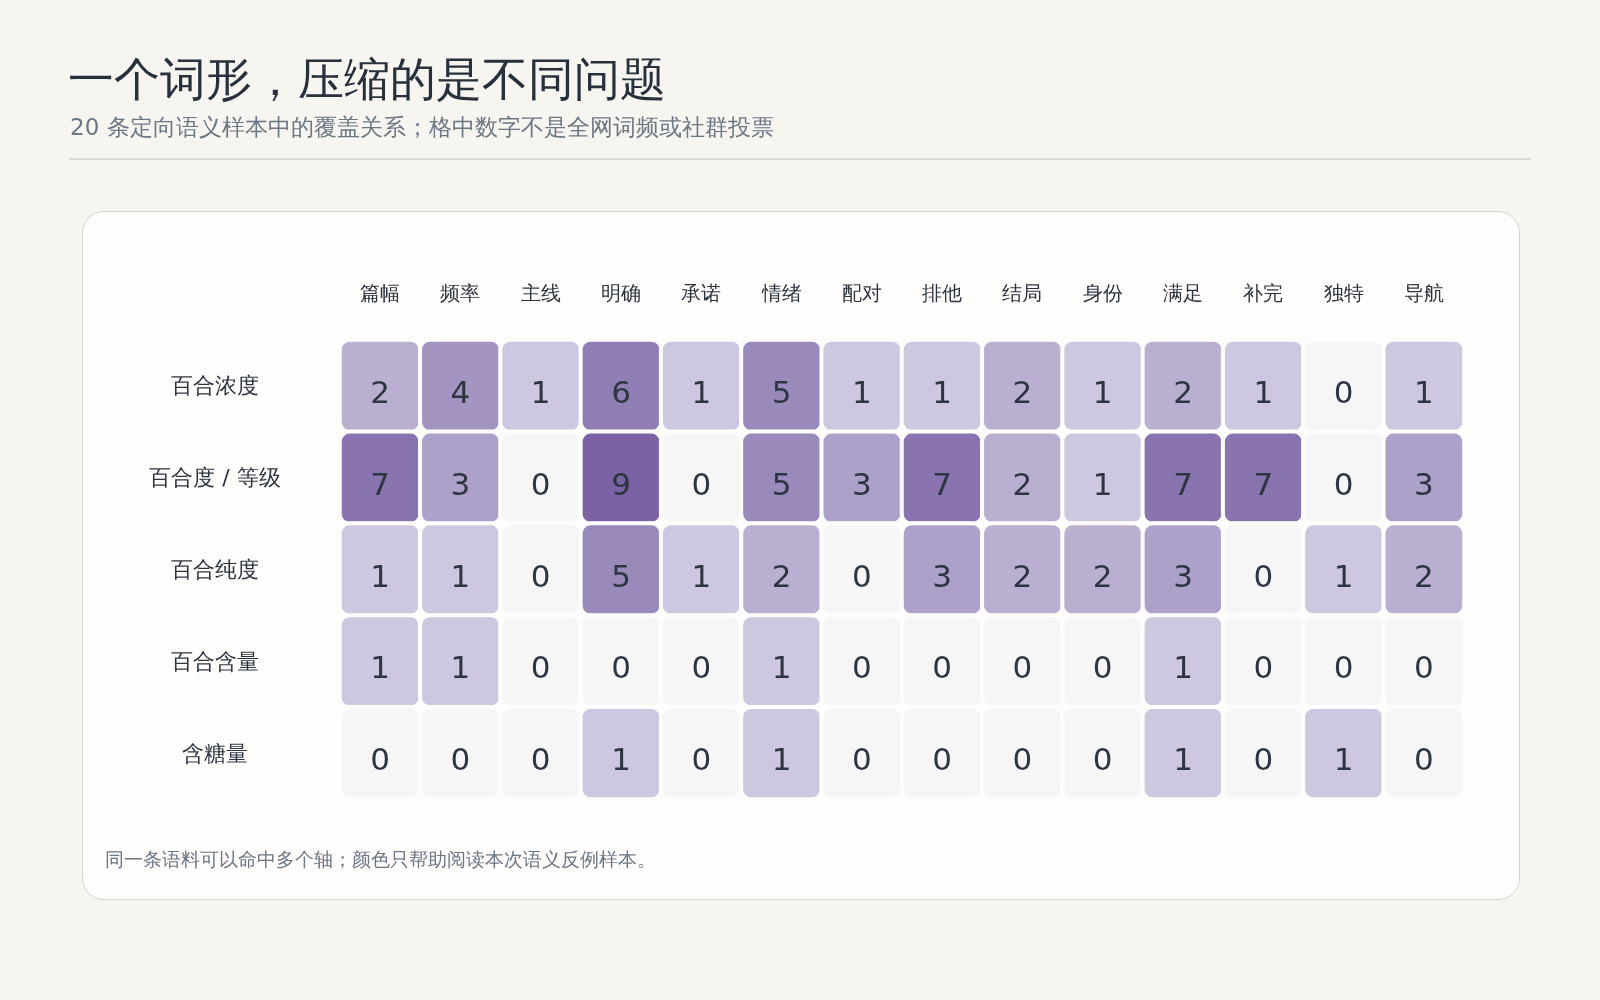  I want to click on chart-title: 一个词形，压缩的是不同问题, so click(367, 80).